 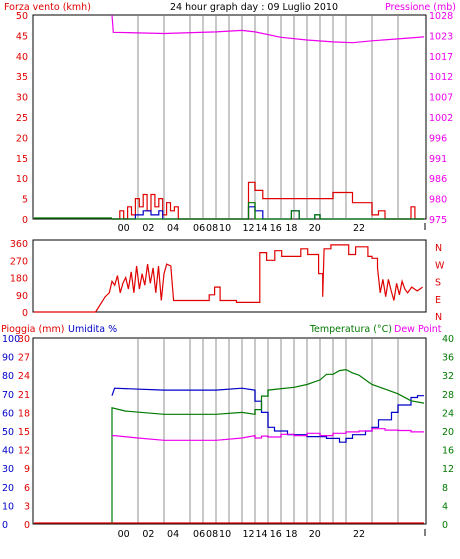 I want to click on compass-label-0: N, so click(x=438, y=248).